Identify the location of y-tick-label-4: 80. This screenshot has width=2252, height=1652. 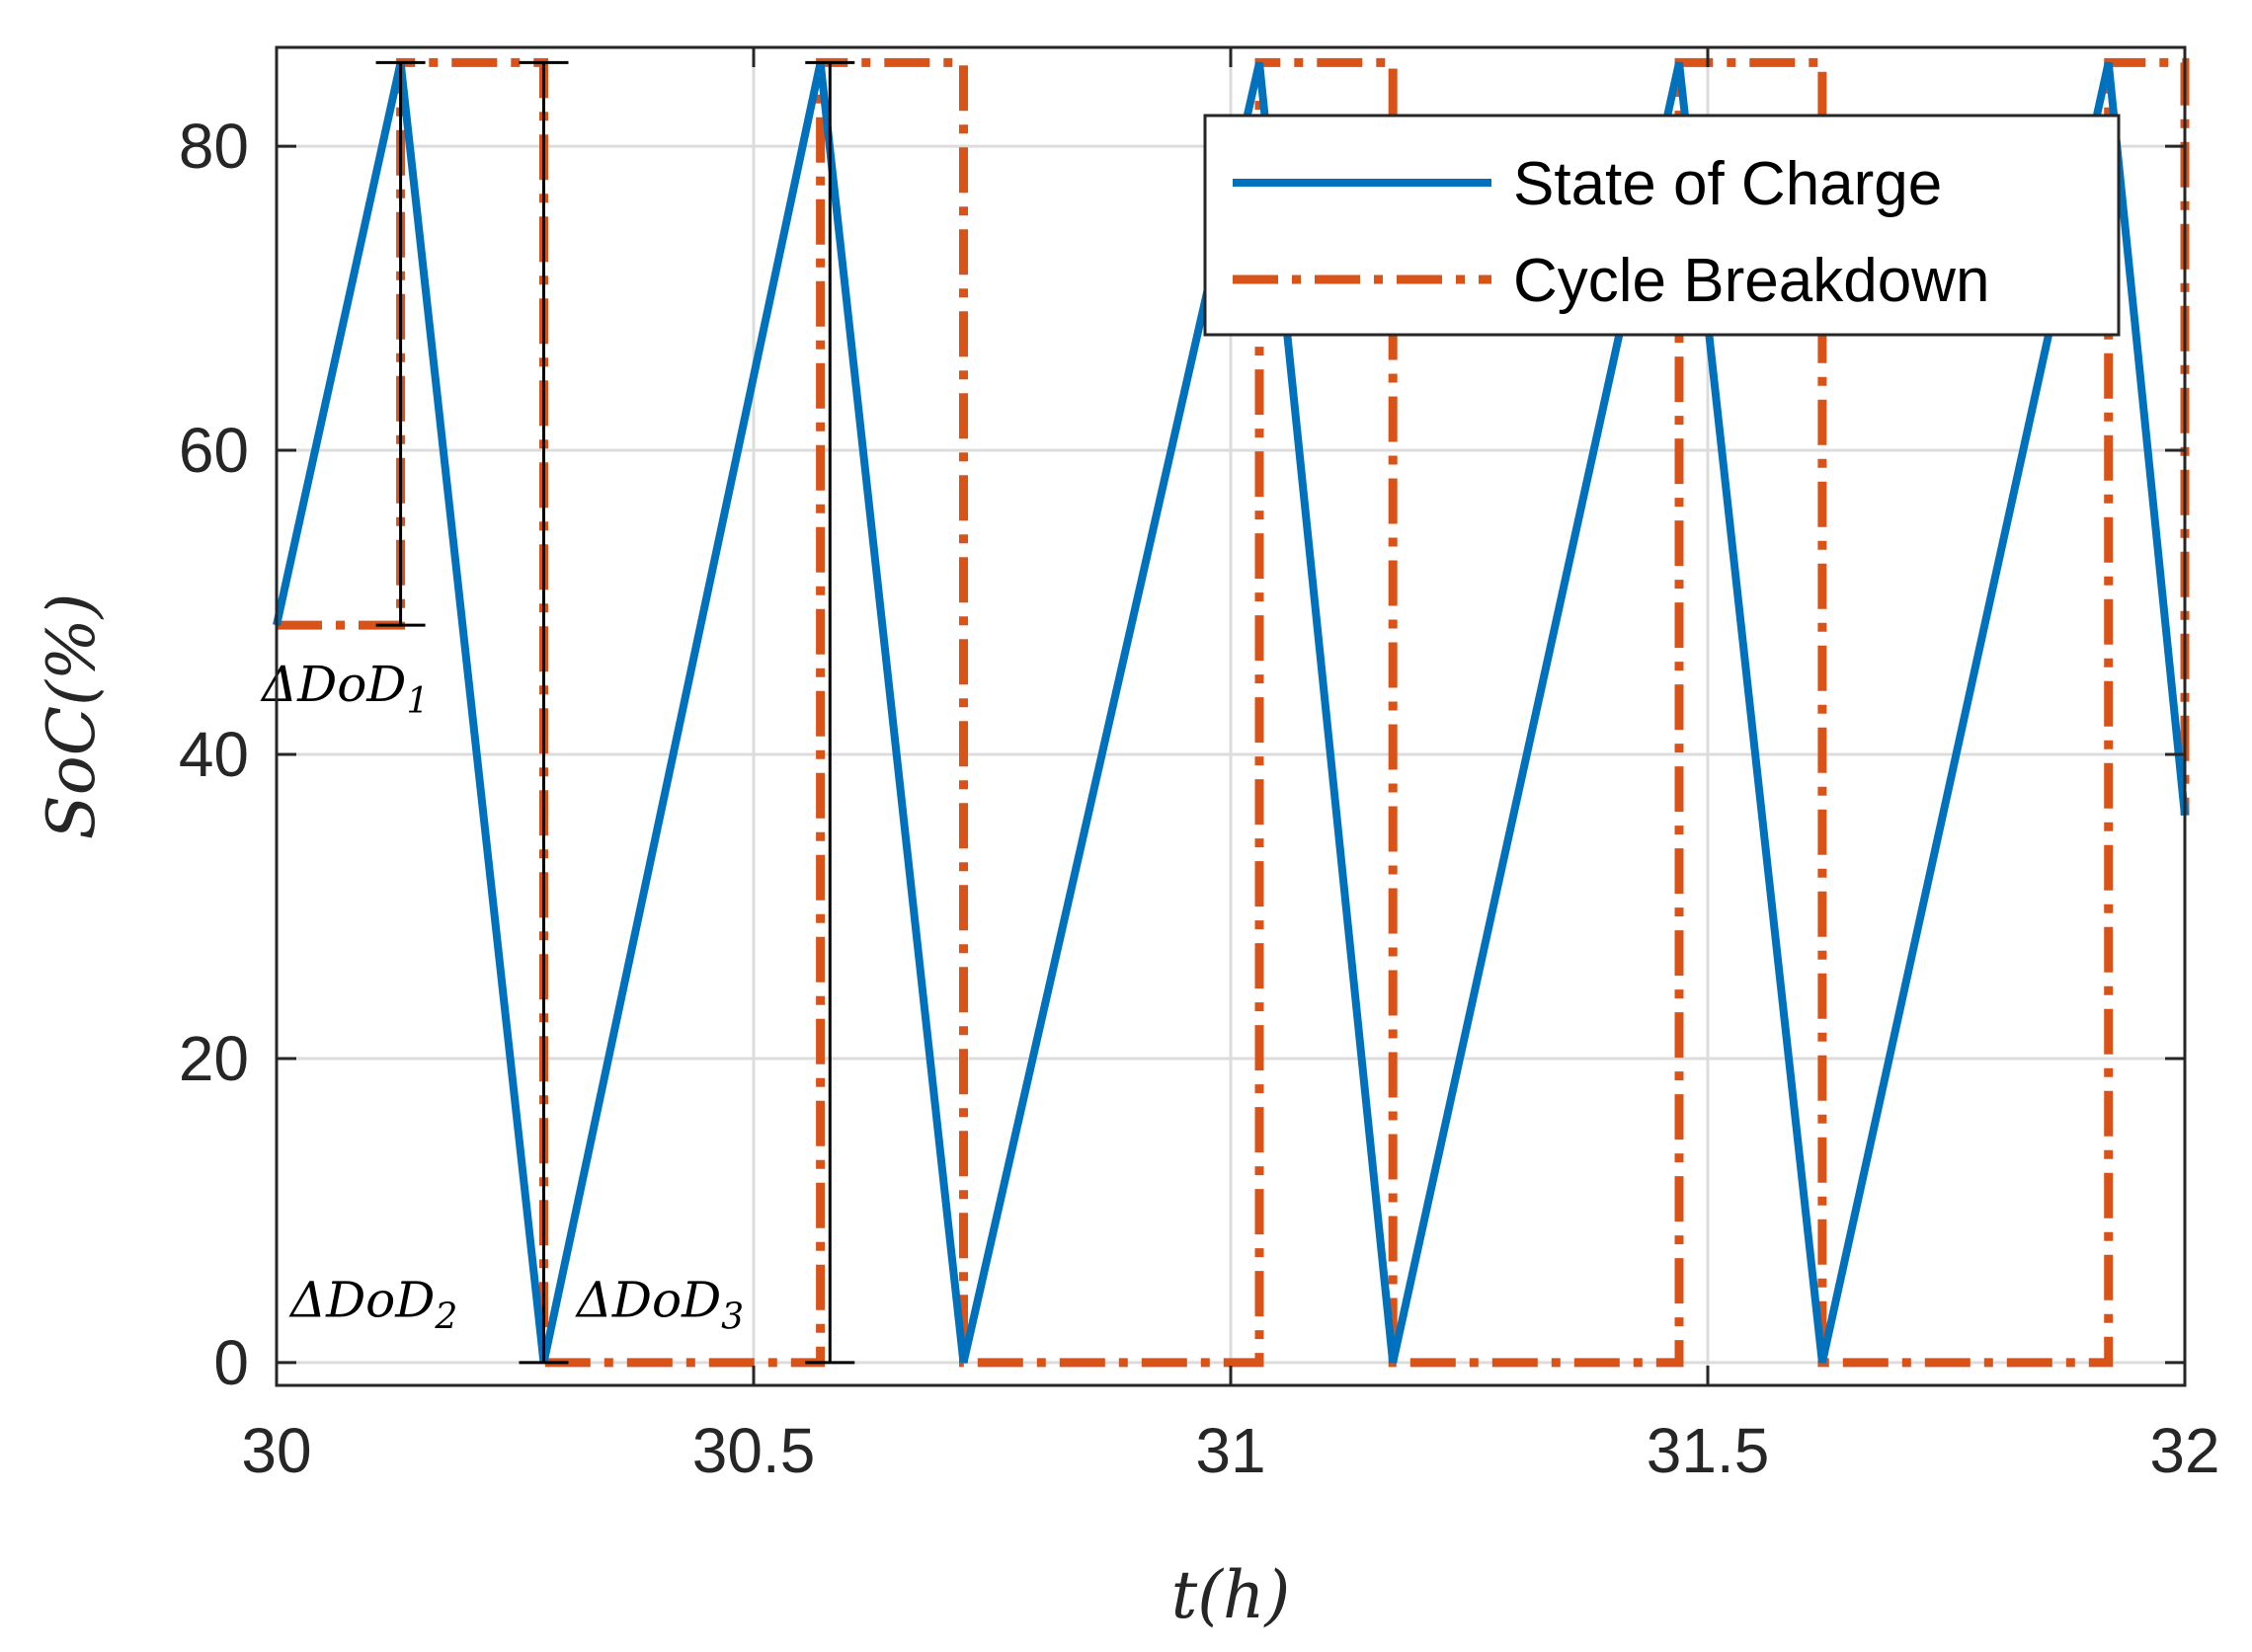
(214, 146).